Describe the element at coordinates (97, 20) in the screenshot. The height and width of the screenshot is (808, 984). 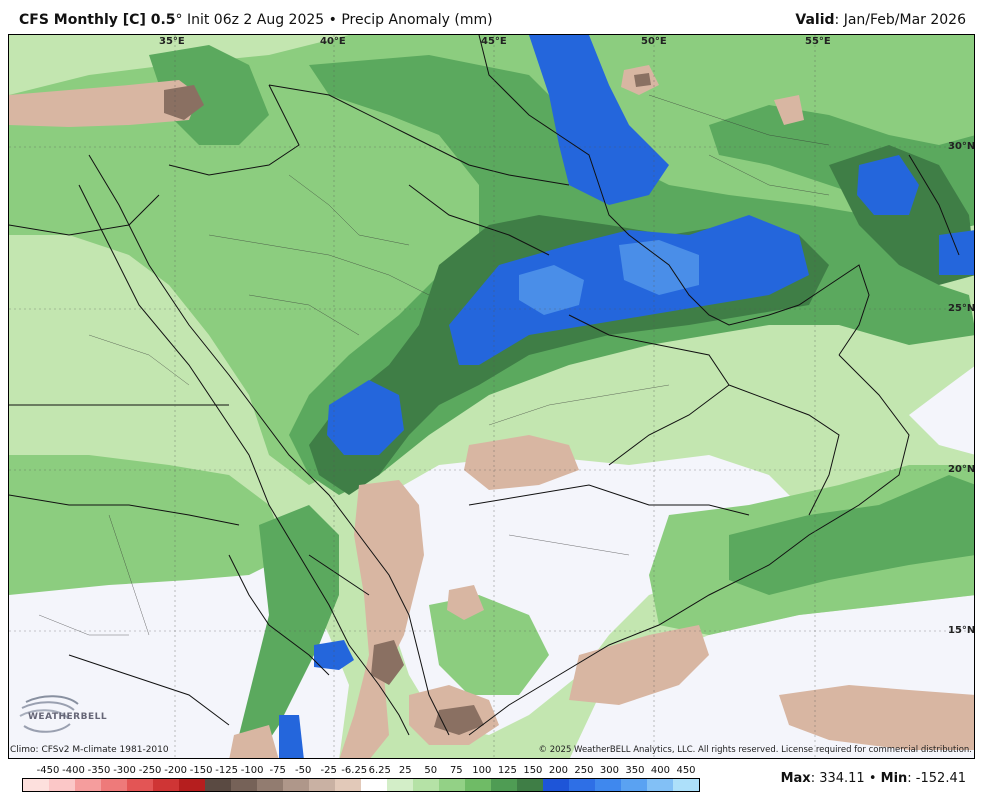
I see `model-name: CFS Monthly [C] 0.5` at that location.